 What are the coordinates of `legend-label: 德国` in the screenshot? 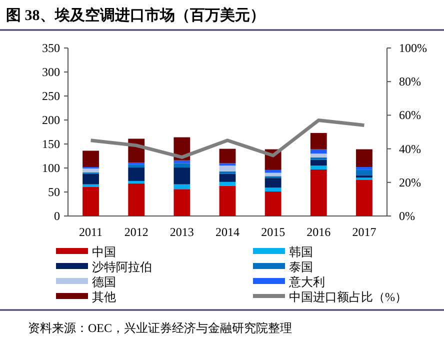 It's located at (104, 282).